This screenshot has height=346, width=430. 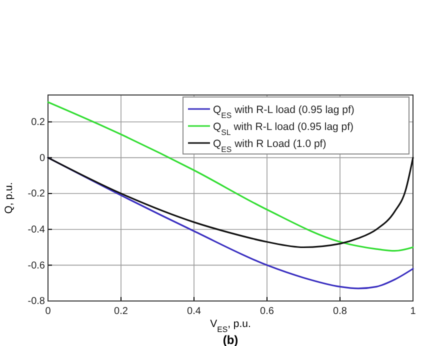 What do you see at coordinates (9, 198) in the screenshot?
I see `y-axis-title: Q, p.u.` at bounding box center [9, 198].